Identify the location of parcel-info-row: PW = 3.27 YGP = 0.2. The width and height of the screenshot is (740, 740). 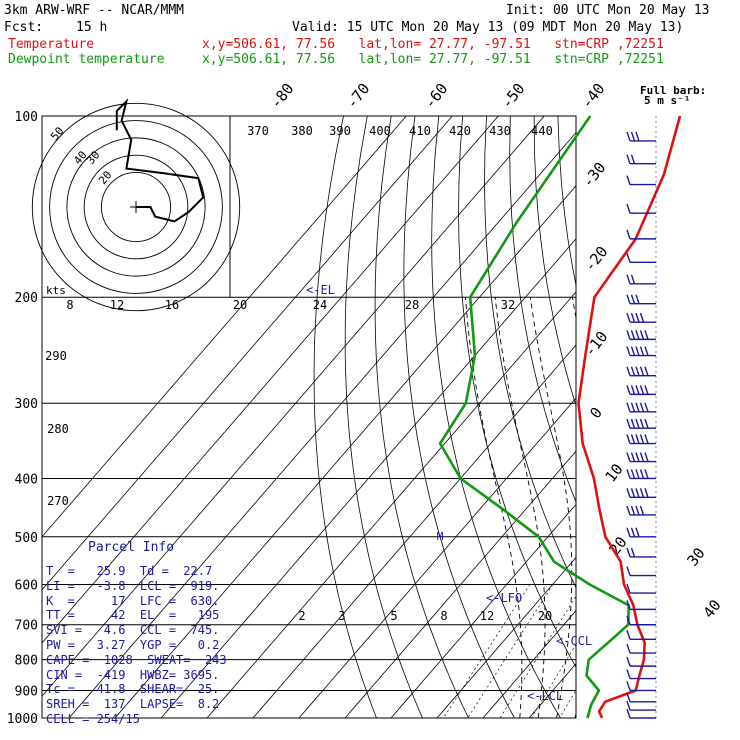
(133, 645).